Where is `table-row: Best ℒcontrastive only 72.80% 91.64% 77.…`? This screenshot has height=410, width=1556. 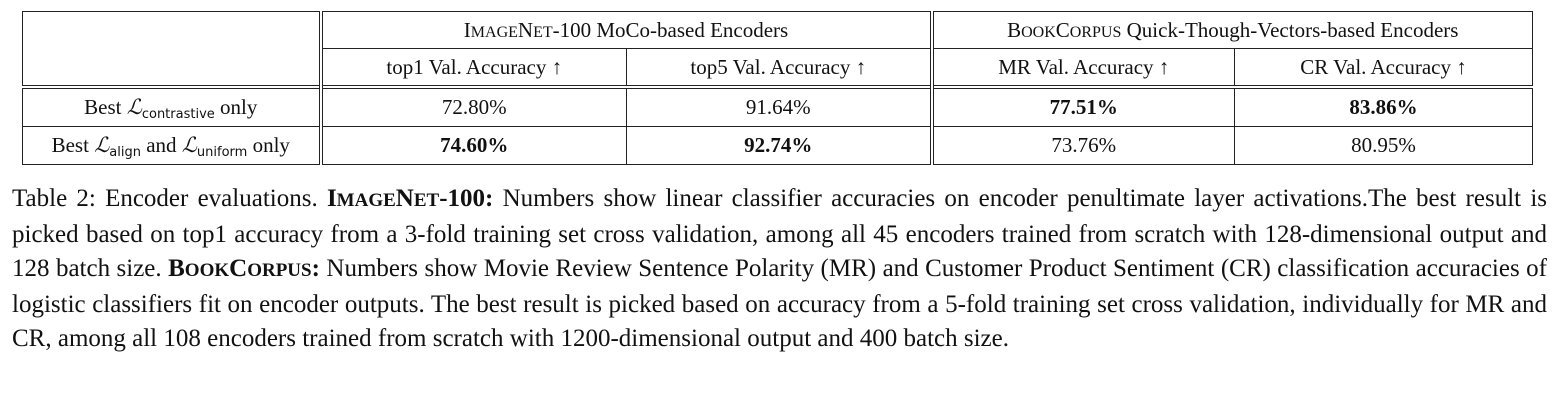 table-row: Best ℒcontrastive only 72.80% 91.64% 77.… is located at coordinates (778, 106).